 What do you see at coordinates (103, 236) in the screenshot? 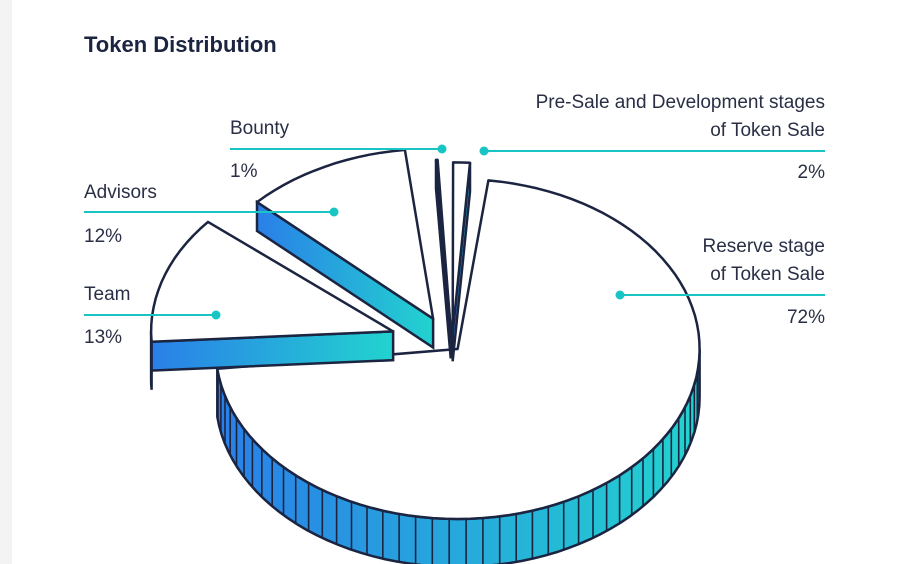
I see `slice-value: 12%` at bounding box center [103, 236].